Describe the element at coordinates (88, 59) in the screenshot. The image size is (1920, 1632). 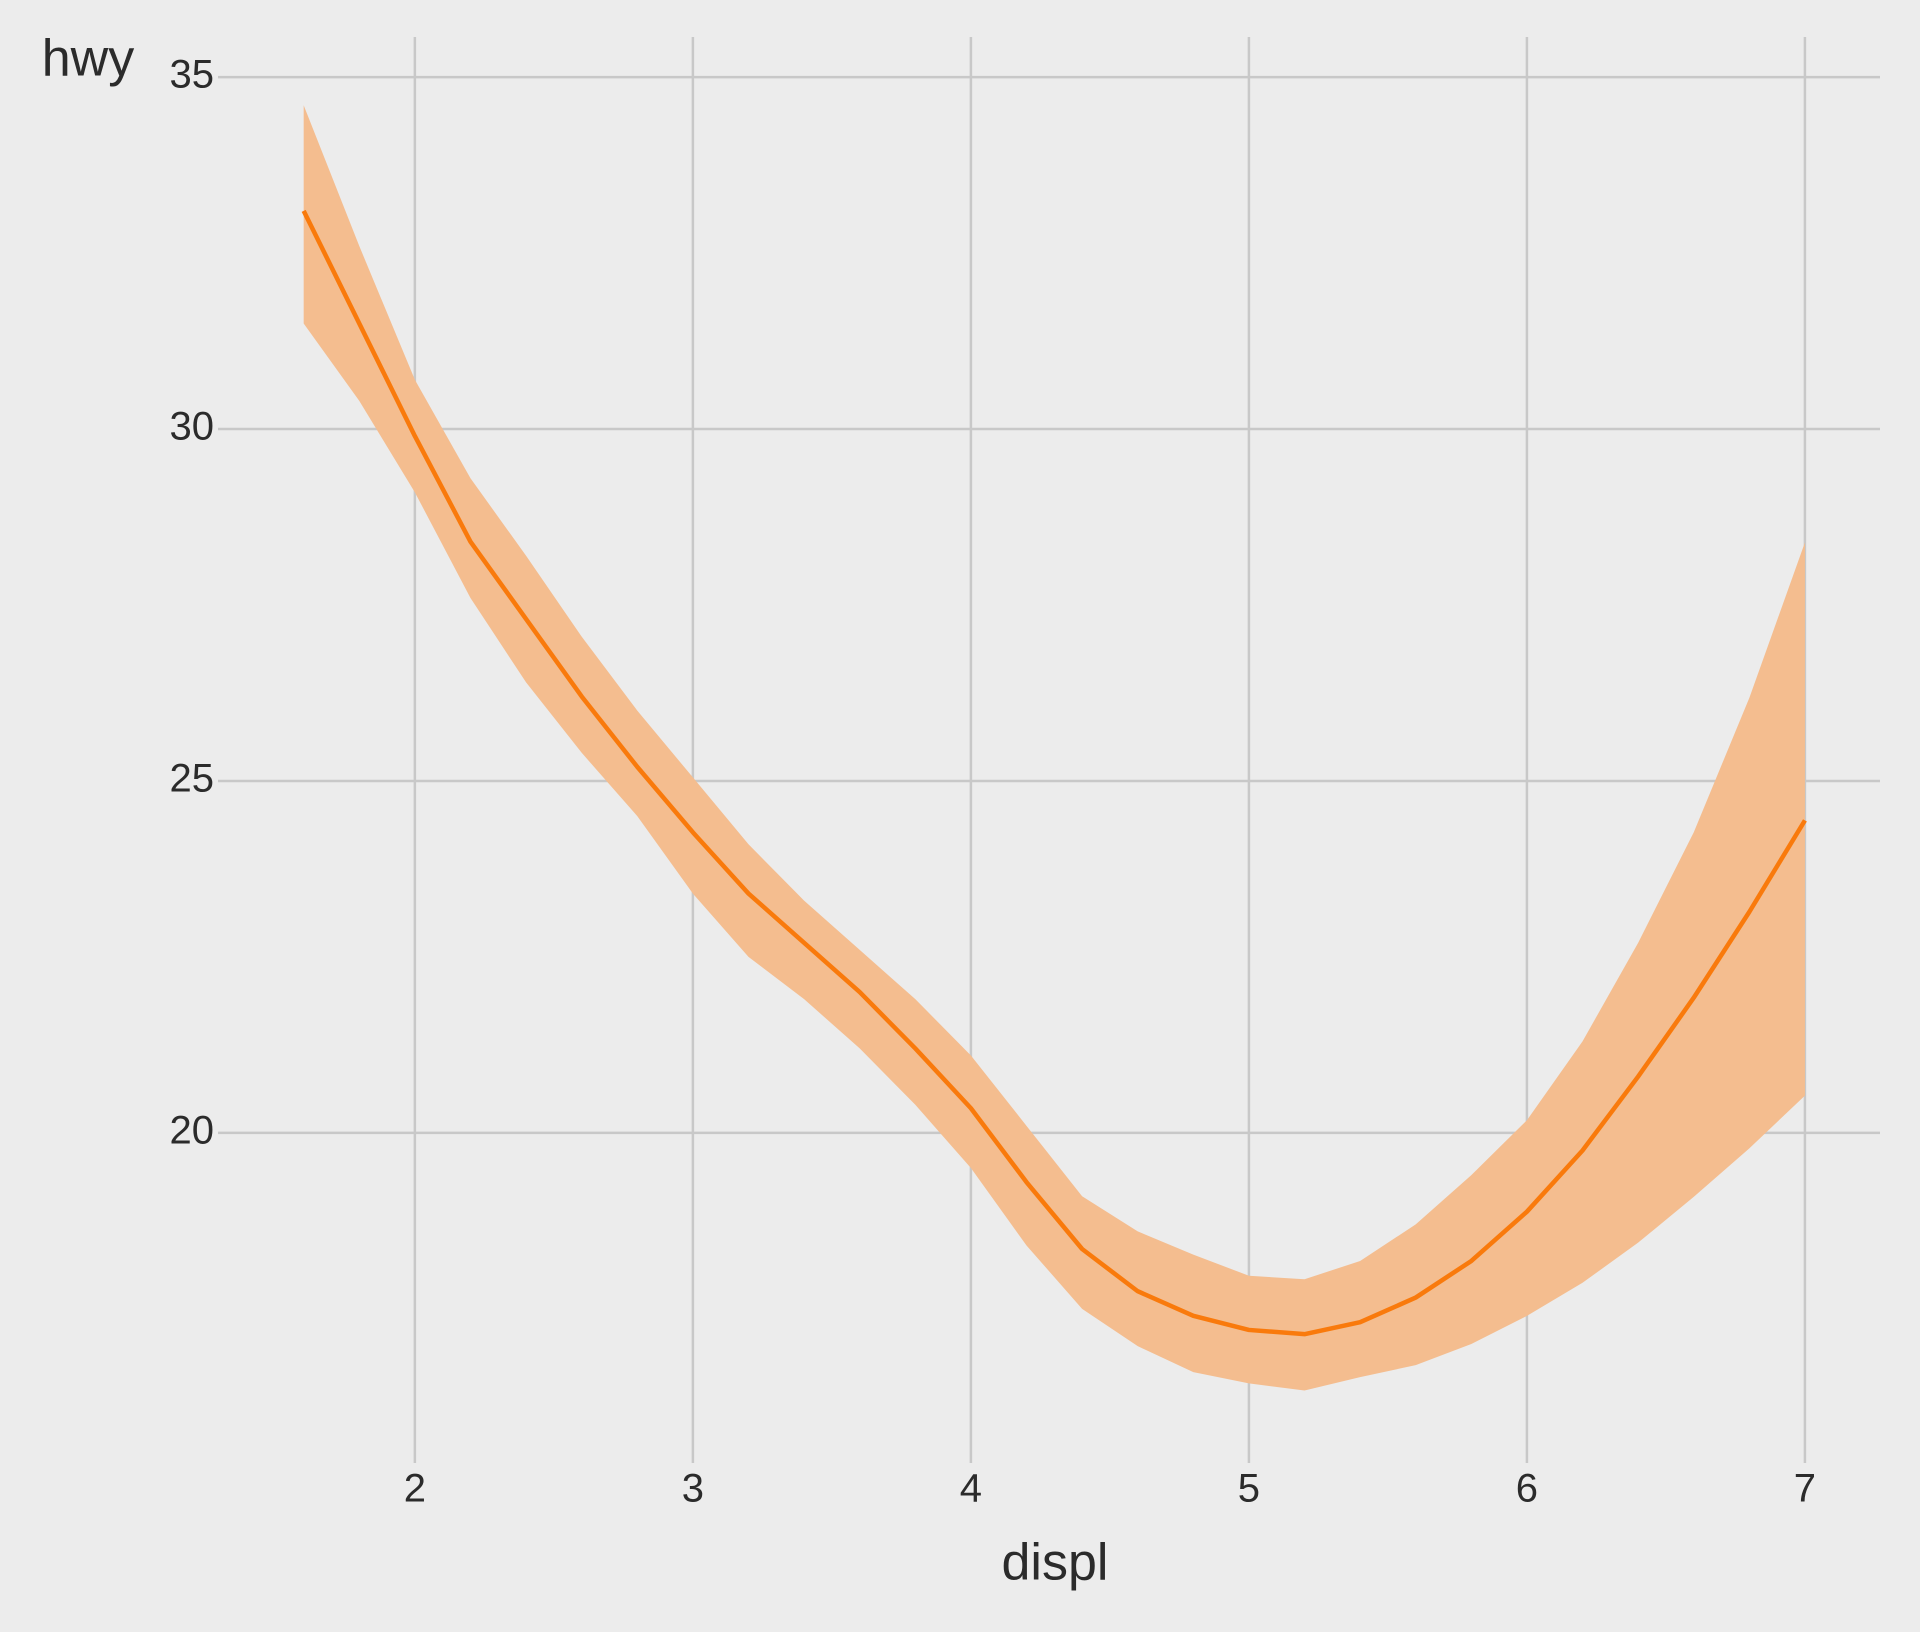
I see `y-axis-label: hwy` at that location.